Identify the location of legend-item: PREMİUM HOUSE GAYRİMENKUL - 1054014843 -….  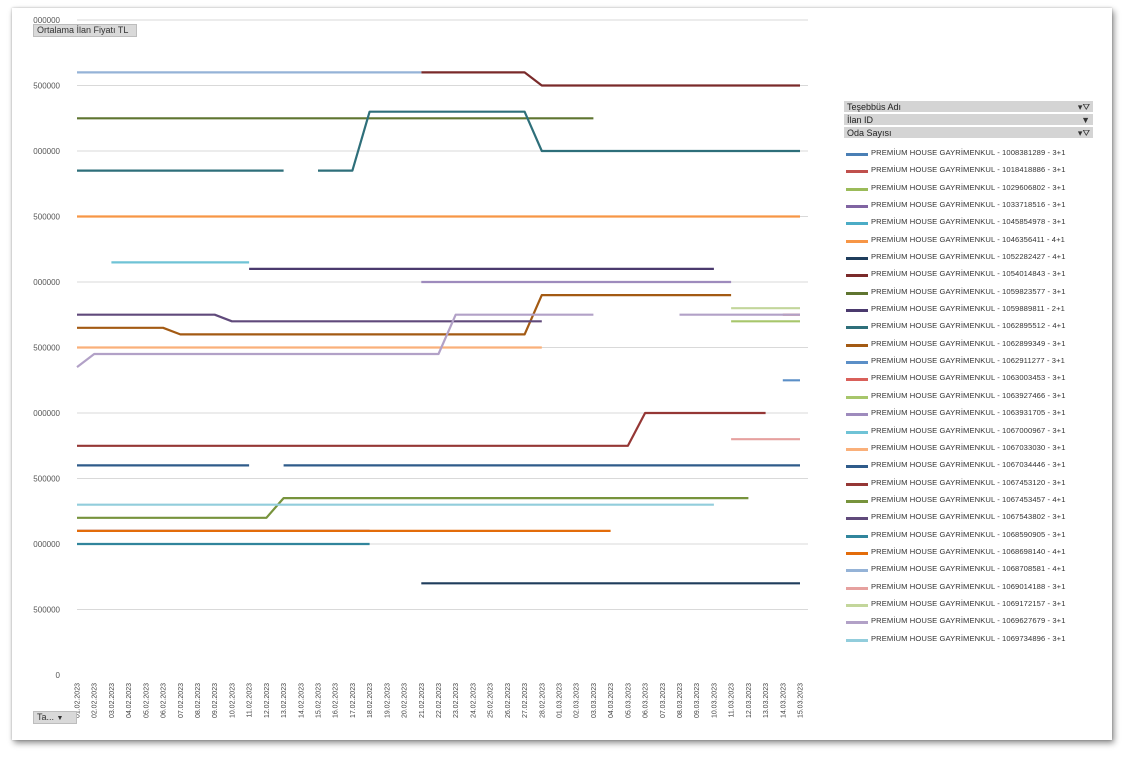
(971, 275).